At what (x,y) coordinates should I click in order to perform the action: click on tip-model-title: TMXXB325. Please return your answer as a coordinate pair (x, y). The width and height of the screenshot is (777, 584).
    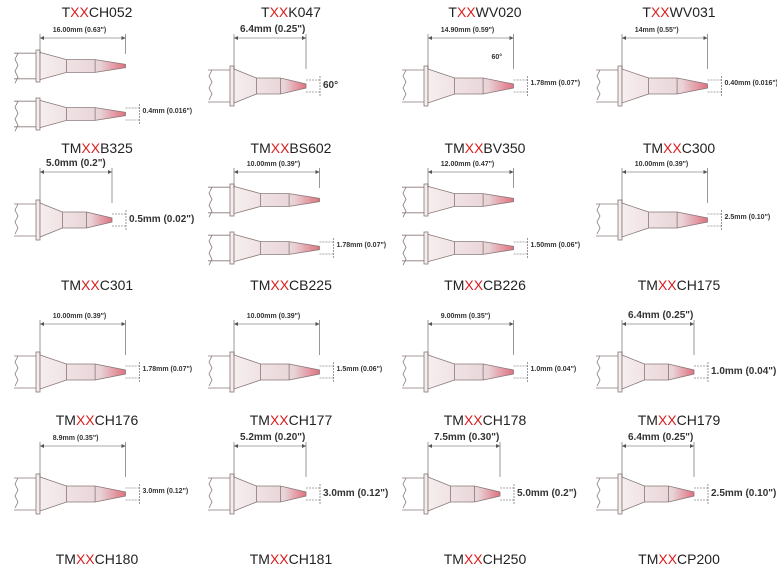
    Looking at the image, I should click on (97, 148).